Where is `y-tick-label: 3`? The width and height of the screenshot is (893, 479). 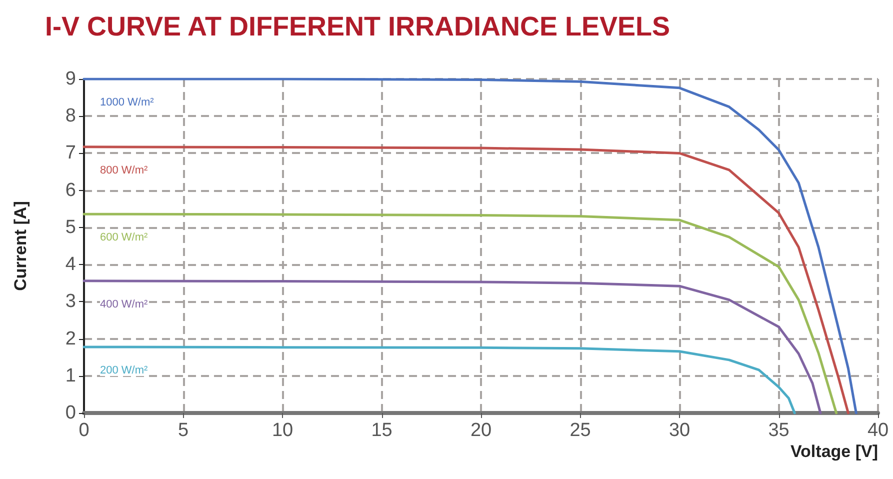
y-tick-label: 3 is located at coordinates (70, 301).